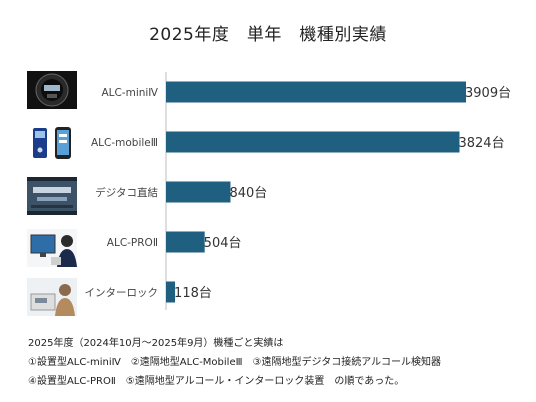  What do you see at coordinates (52, 297) in the screenshot?
I see `product-image-interlock` at bounding box center [52, 297].